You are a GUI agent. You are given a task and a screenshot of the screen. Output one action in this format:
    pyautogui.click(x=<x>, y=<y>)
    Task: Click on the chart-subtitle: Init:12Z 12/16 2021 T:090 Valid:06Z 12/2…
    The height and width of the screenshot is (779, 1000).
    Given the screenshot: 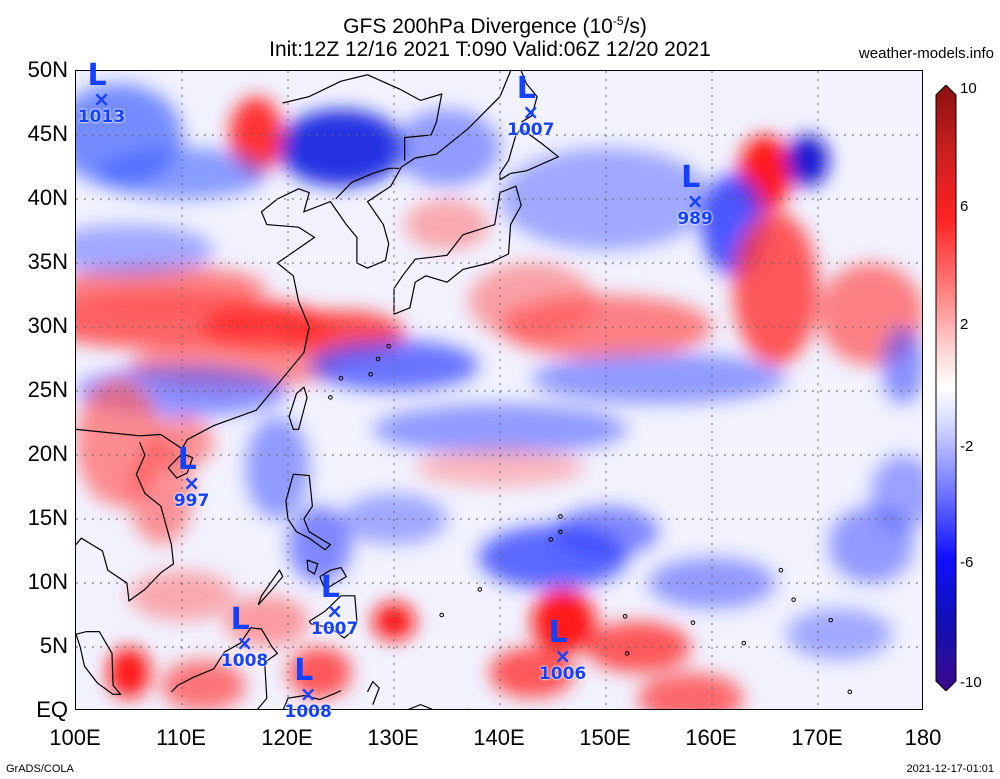 What is the action you would take?
    pyautogui.click(x=490, y=49)
    